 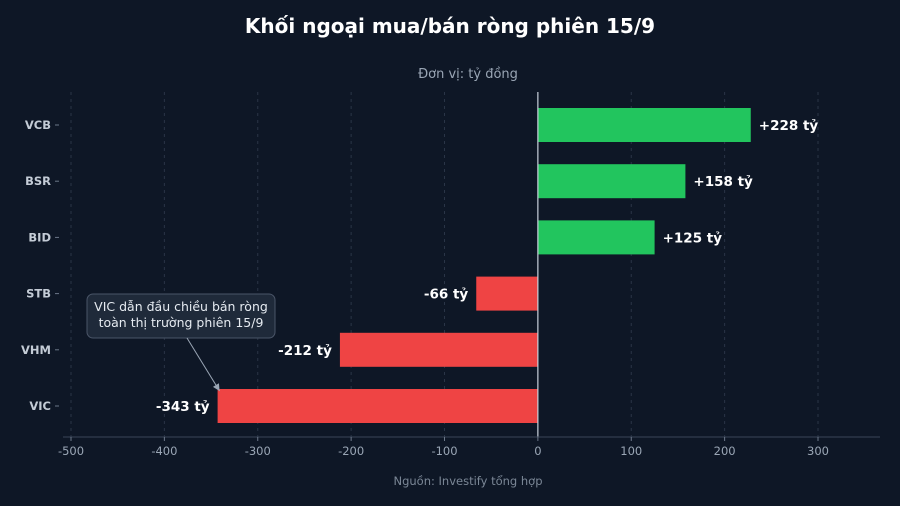 I want to click on x-tick-label: -100, so click(x=444, y=451).